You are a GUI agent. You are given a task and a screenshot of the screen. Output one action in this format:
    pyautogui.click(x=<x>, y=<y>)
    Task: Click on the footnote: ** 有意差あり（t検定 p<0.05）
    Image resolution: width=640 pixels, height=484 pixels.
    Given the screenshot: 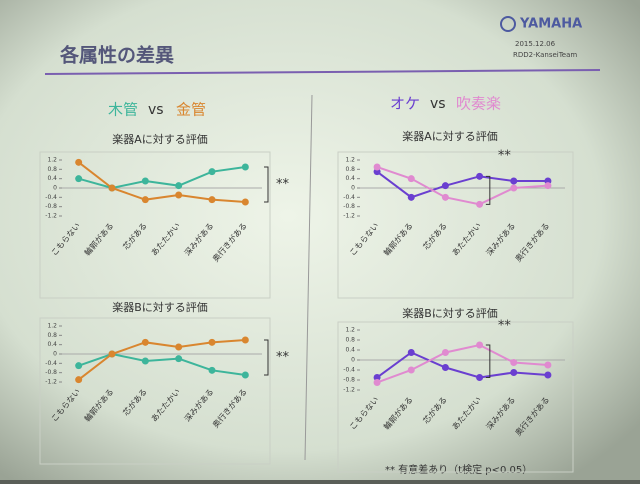 What is the action you would take?
    pyautogui.click(x=458, y=469)
    